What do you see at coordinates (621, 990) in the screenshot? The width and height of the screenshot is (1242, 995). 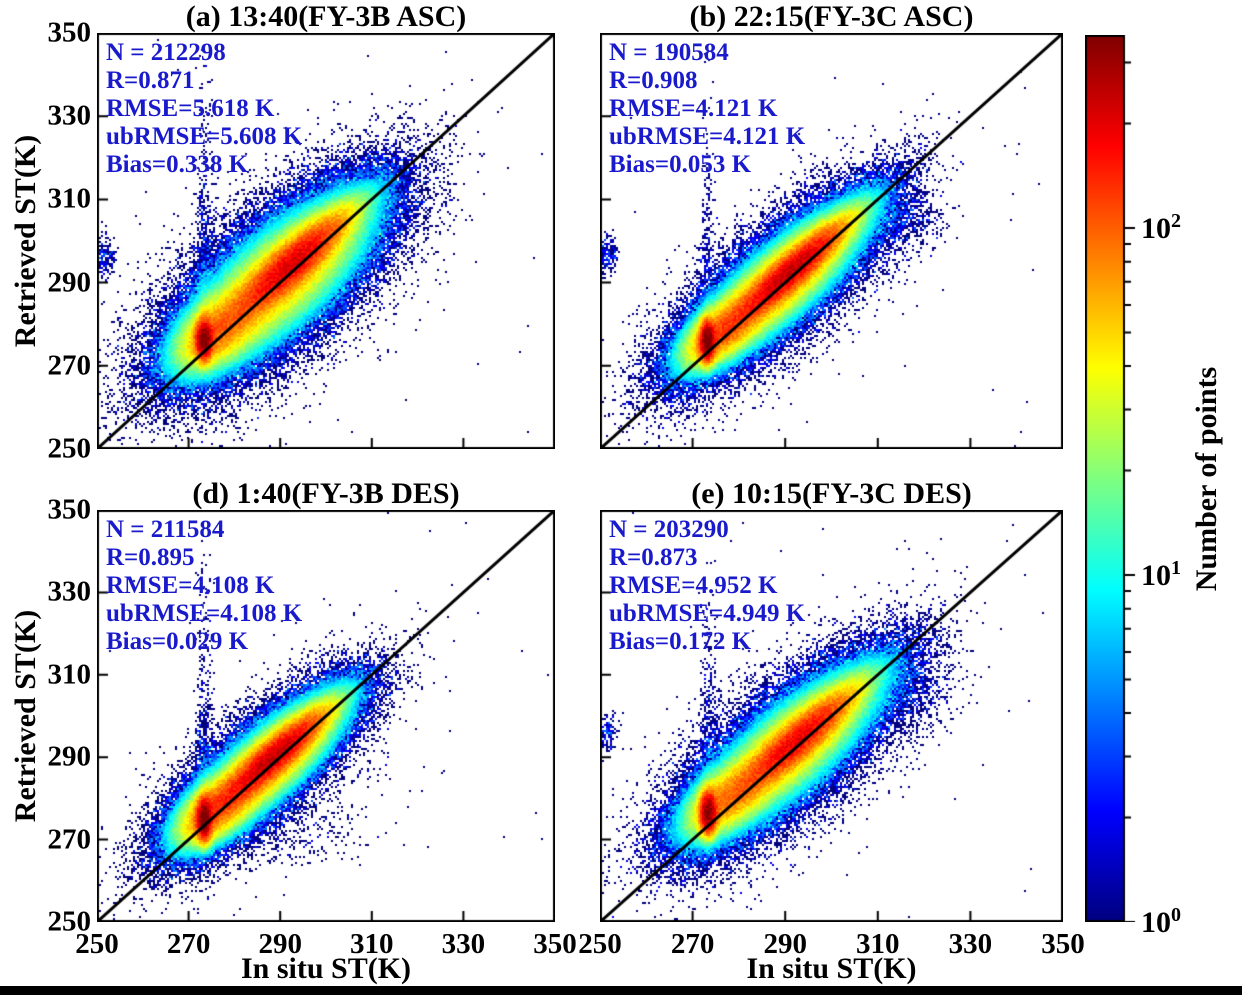 I see `bottom-rule` at bounding box center [621, 990].